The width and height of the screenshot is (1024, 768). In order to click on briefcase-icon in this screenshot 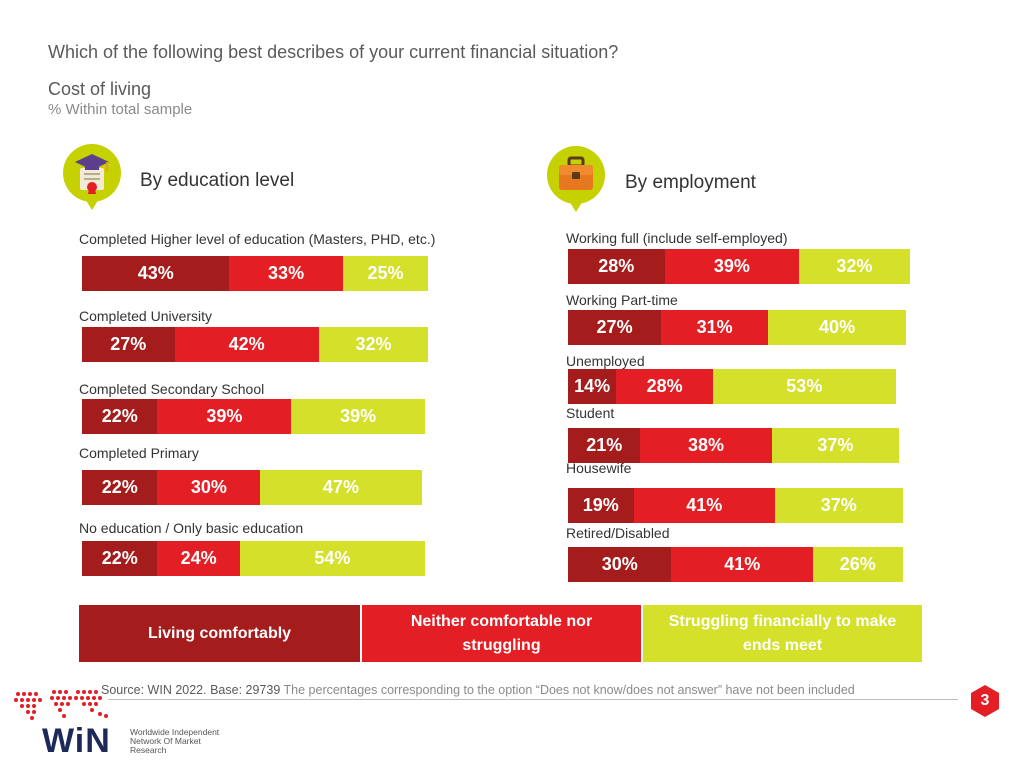, I will do `click(576, 179)`.